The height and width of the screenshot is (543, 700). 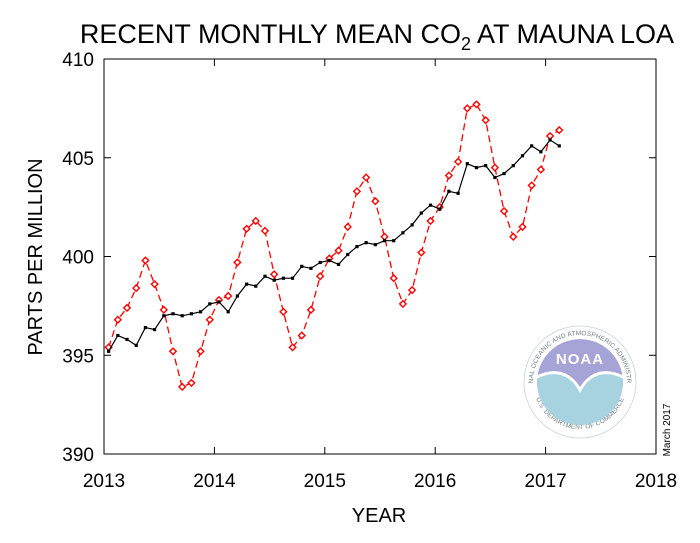 I want to click on x-axis-label: YEAR, so click(x=379, y=516).